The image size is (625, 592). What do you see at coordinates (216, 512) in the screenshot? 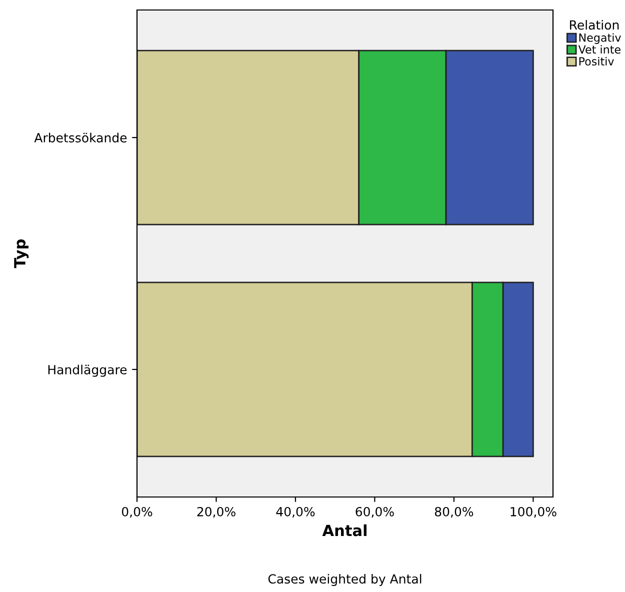
I see `x-tick-label: 20,0%` at bounding box center [216, 512].